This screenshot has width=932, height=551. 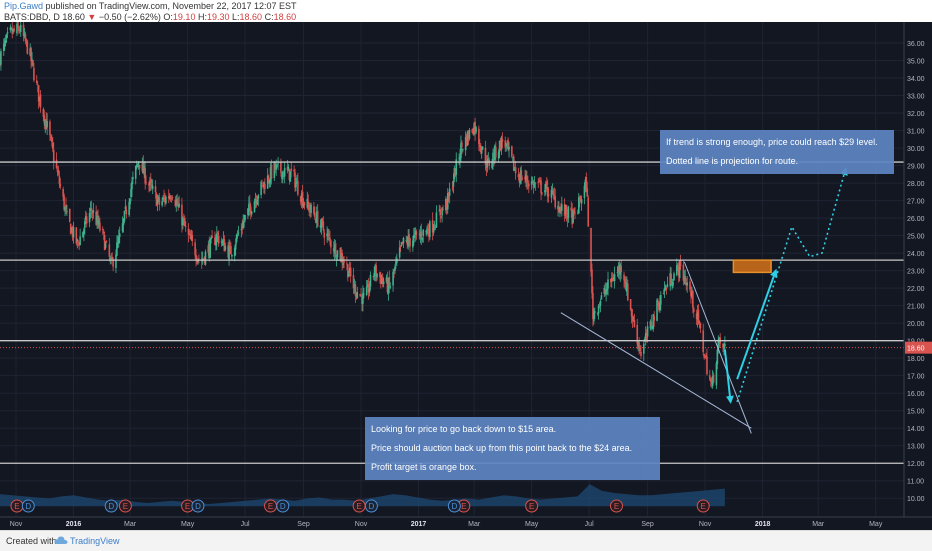 What do you see at coordinates (916, 447) in the screenshot?
I see `y-tick-label: 13.00` at bounding box center [916, 447].